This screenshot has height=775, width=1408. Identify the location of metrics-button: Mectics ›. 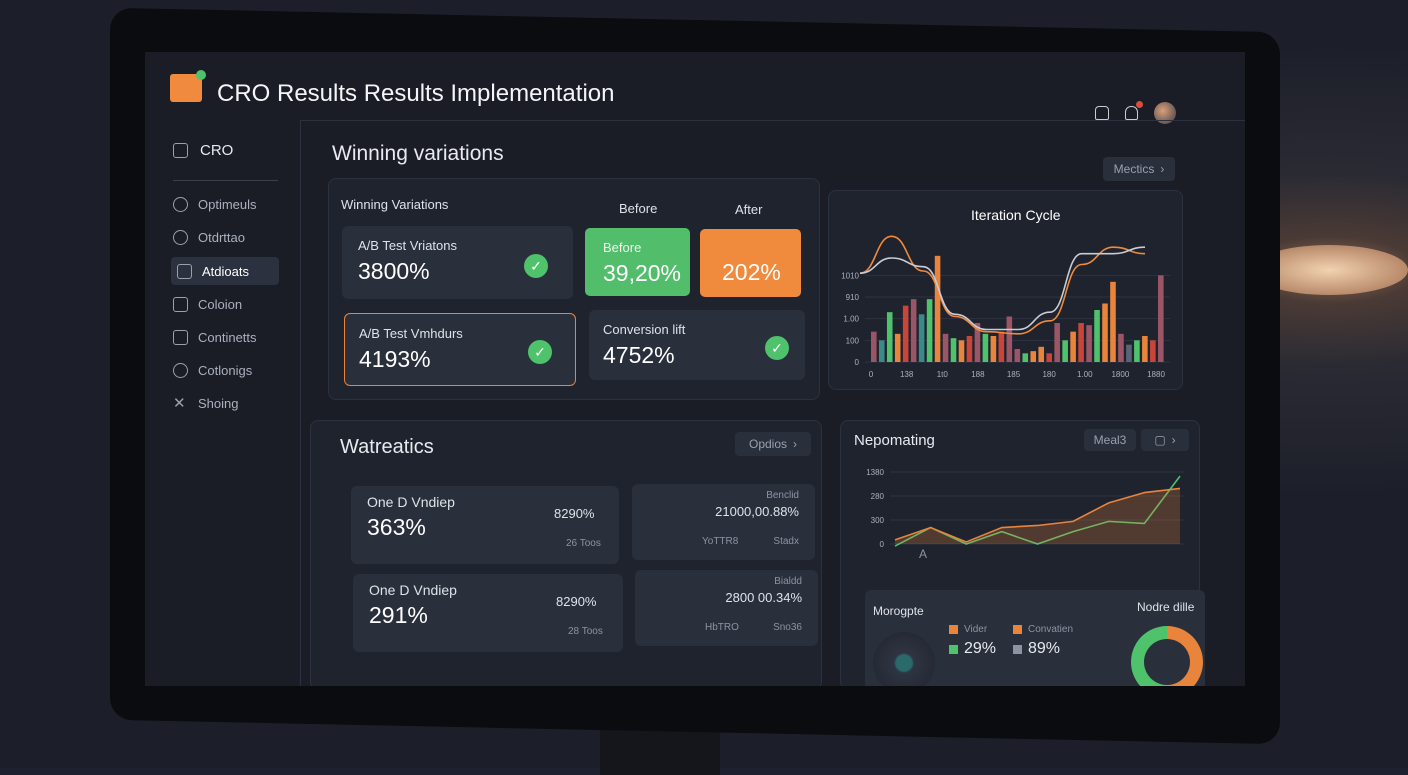
(1139, 169).